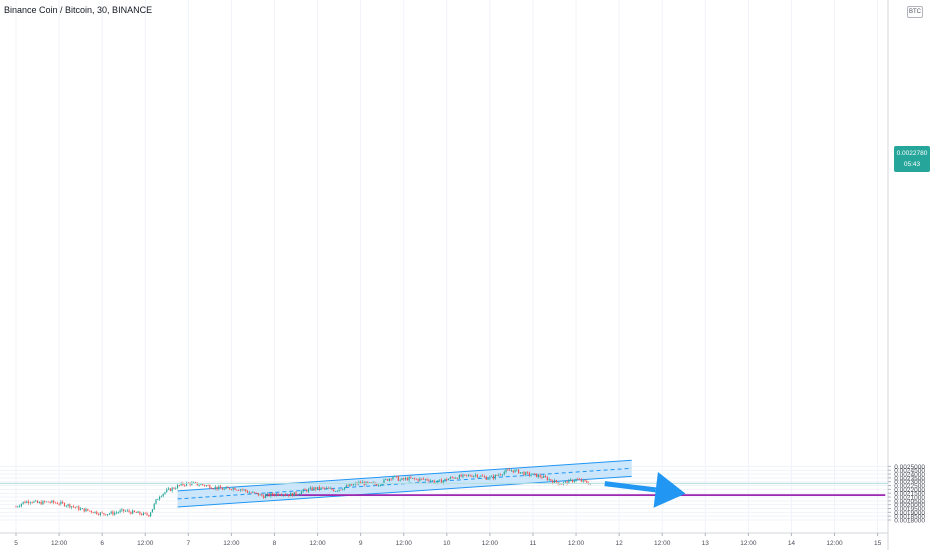  I want to click on time-tick-label: 11, so click(533, 543).